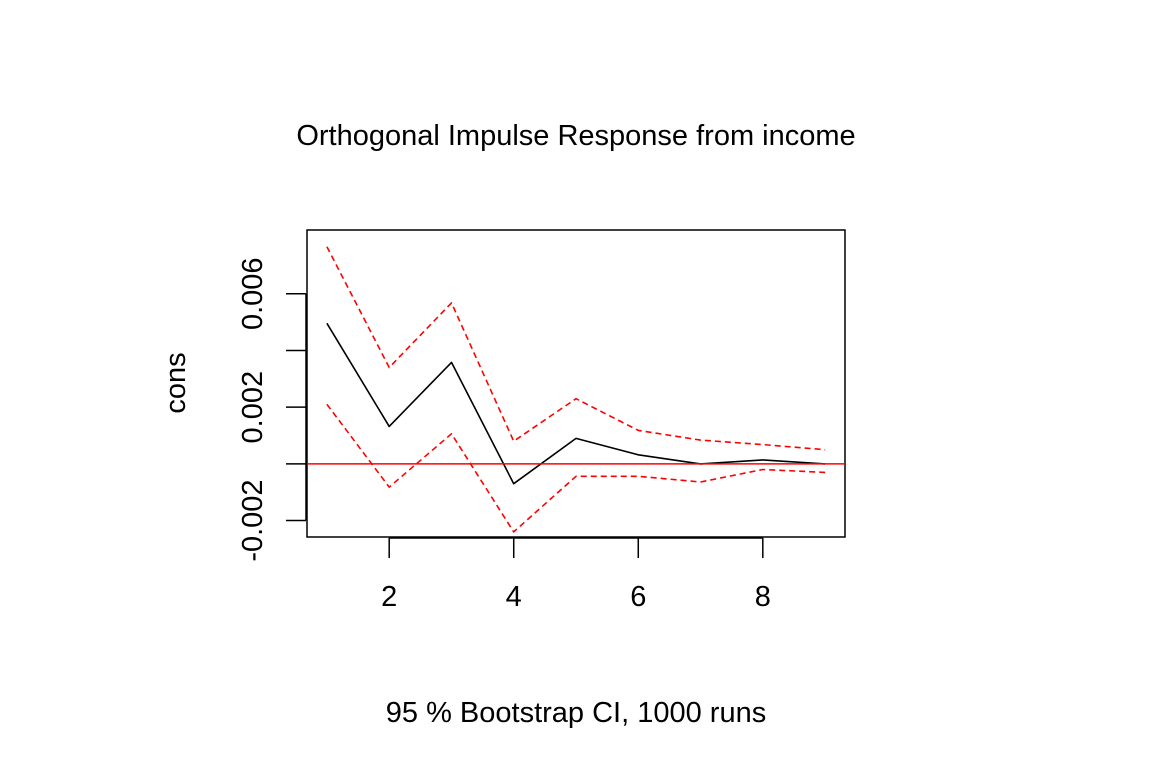  Describe the element at coordinates (389, 597) in the screenshot. I see `x-tick-label: 2` at that location.